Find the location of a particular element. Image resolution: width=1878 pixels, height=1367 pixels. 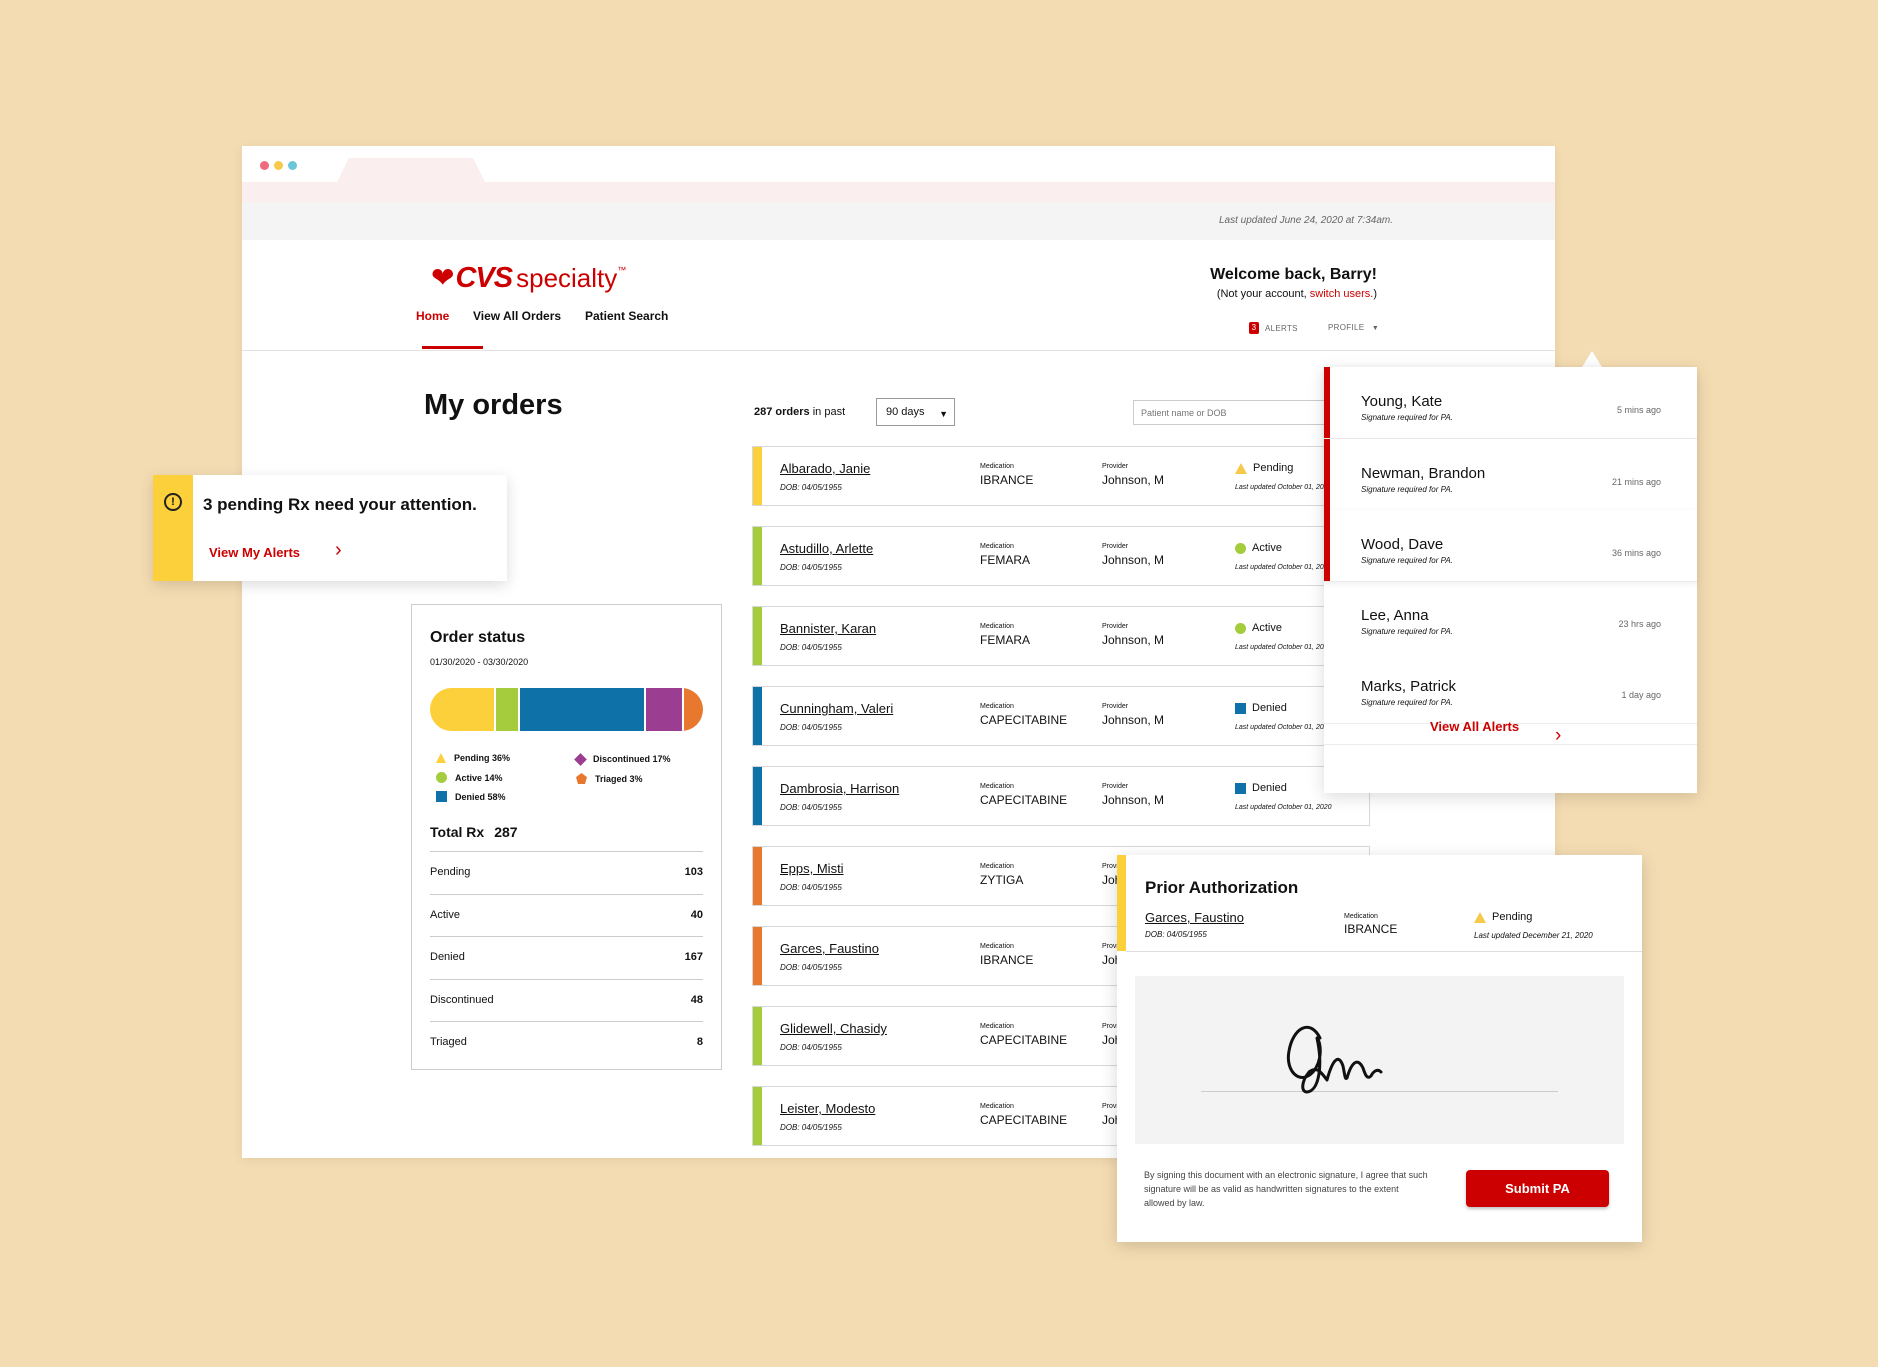

nav-home: Home is located at coordinates (433, 316).